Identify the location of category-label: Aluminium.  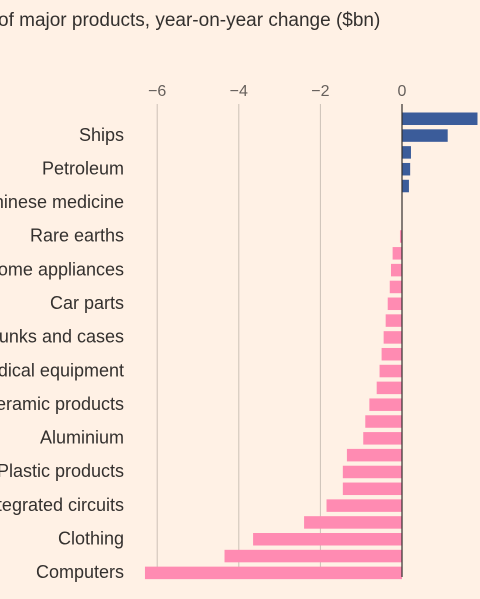
(82, 438).